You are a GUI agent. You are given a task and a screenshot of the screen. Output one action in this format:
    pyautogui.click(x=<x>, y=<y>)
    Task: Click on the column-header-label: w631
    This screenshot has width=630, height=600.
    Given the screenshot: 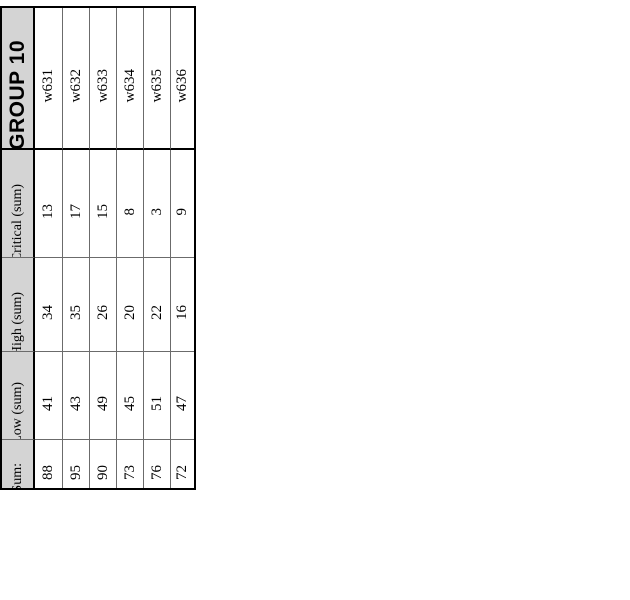 What is the action you would take?
    pyautogui.click(x=48, y=86)
    